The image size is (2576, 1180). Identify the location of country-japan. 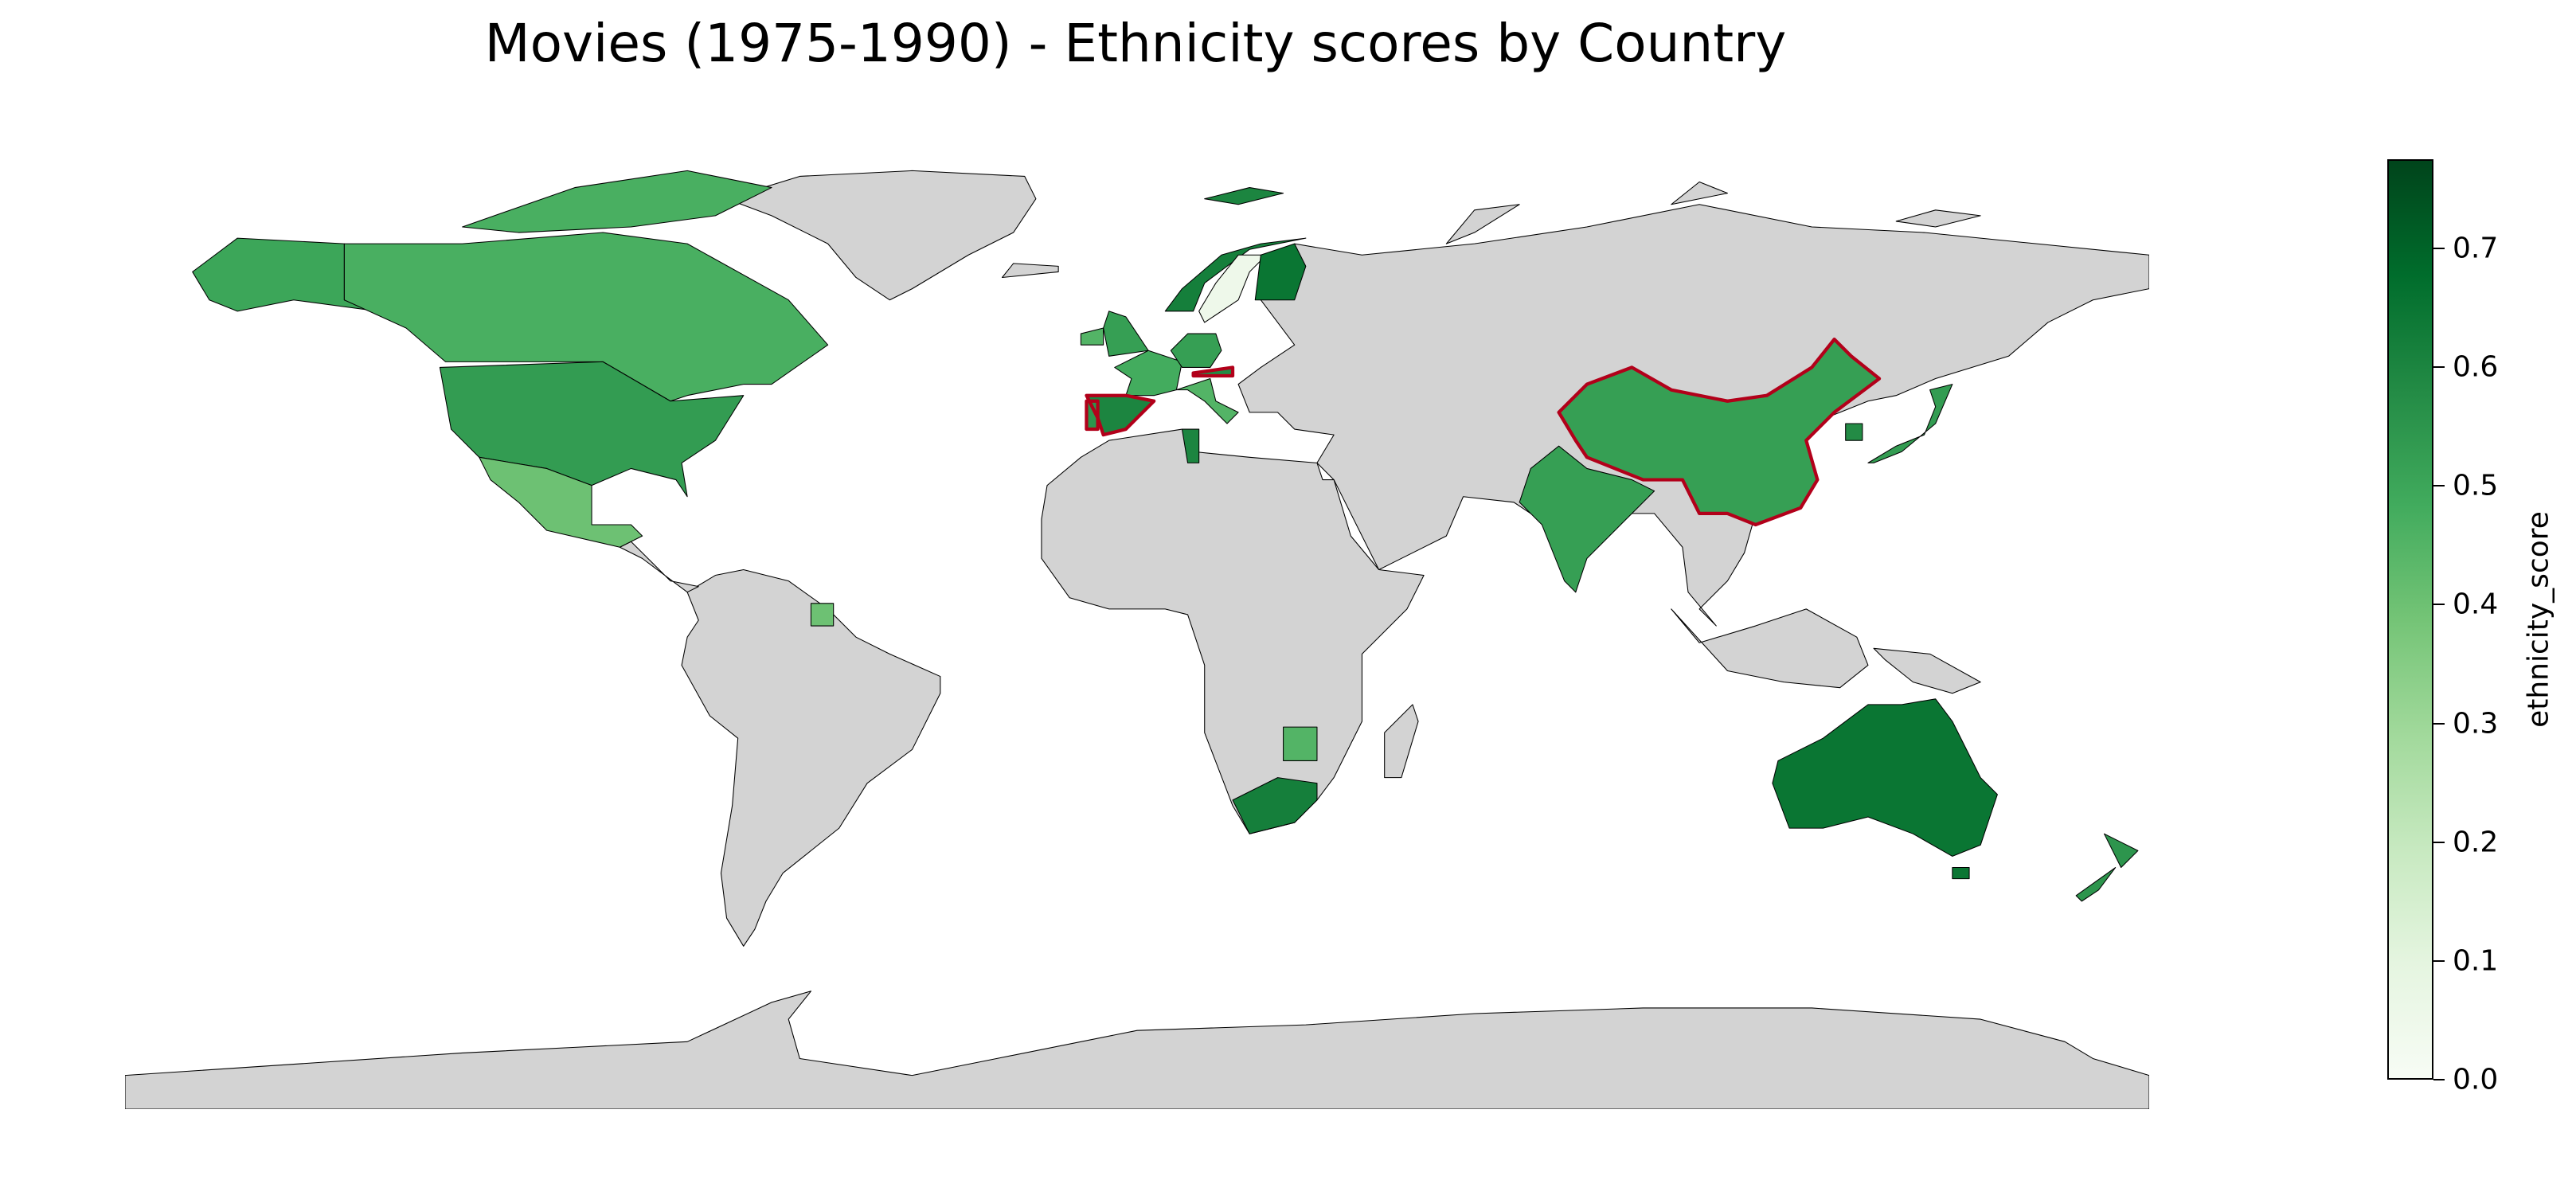
(1910, 424).